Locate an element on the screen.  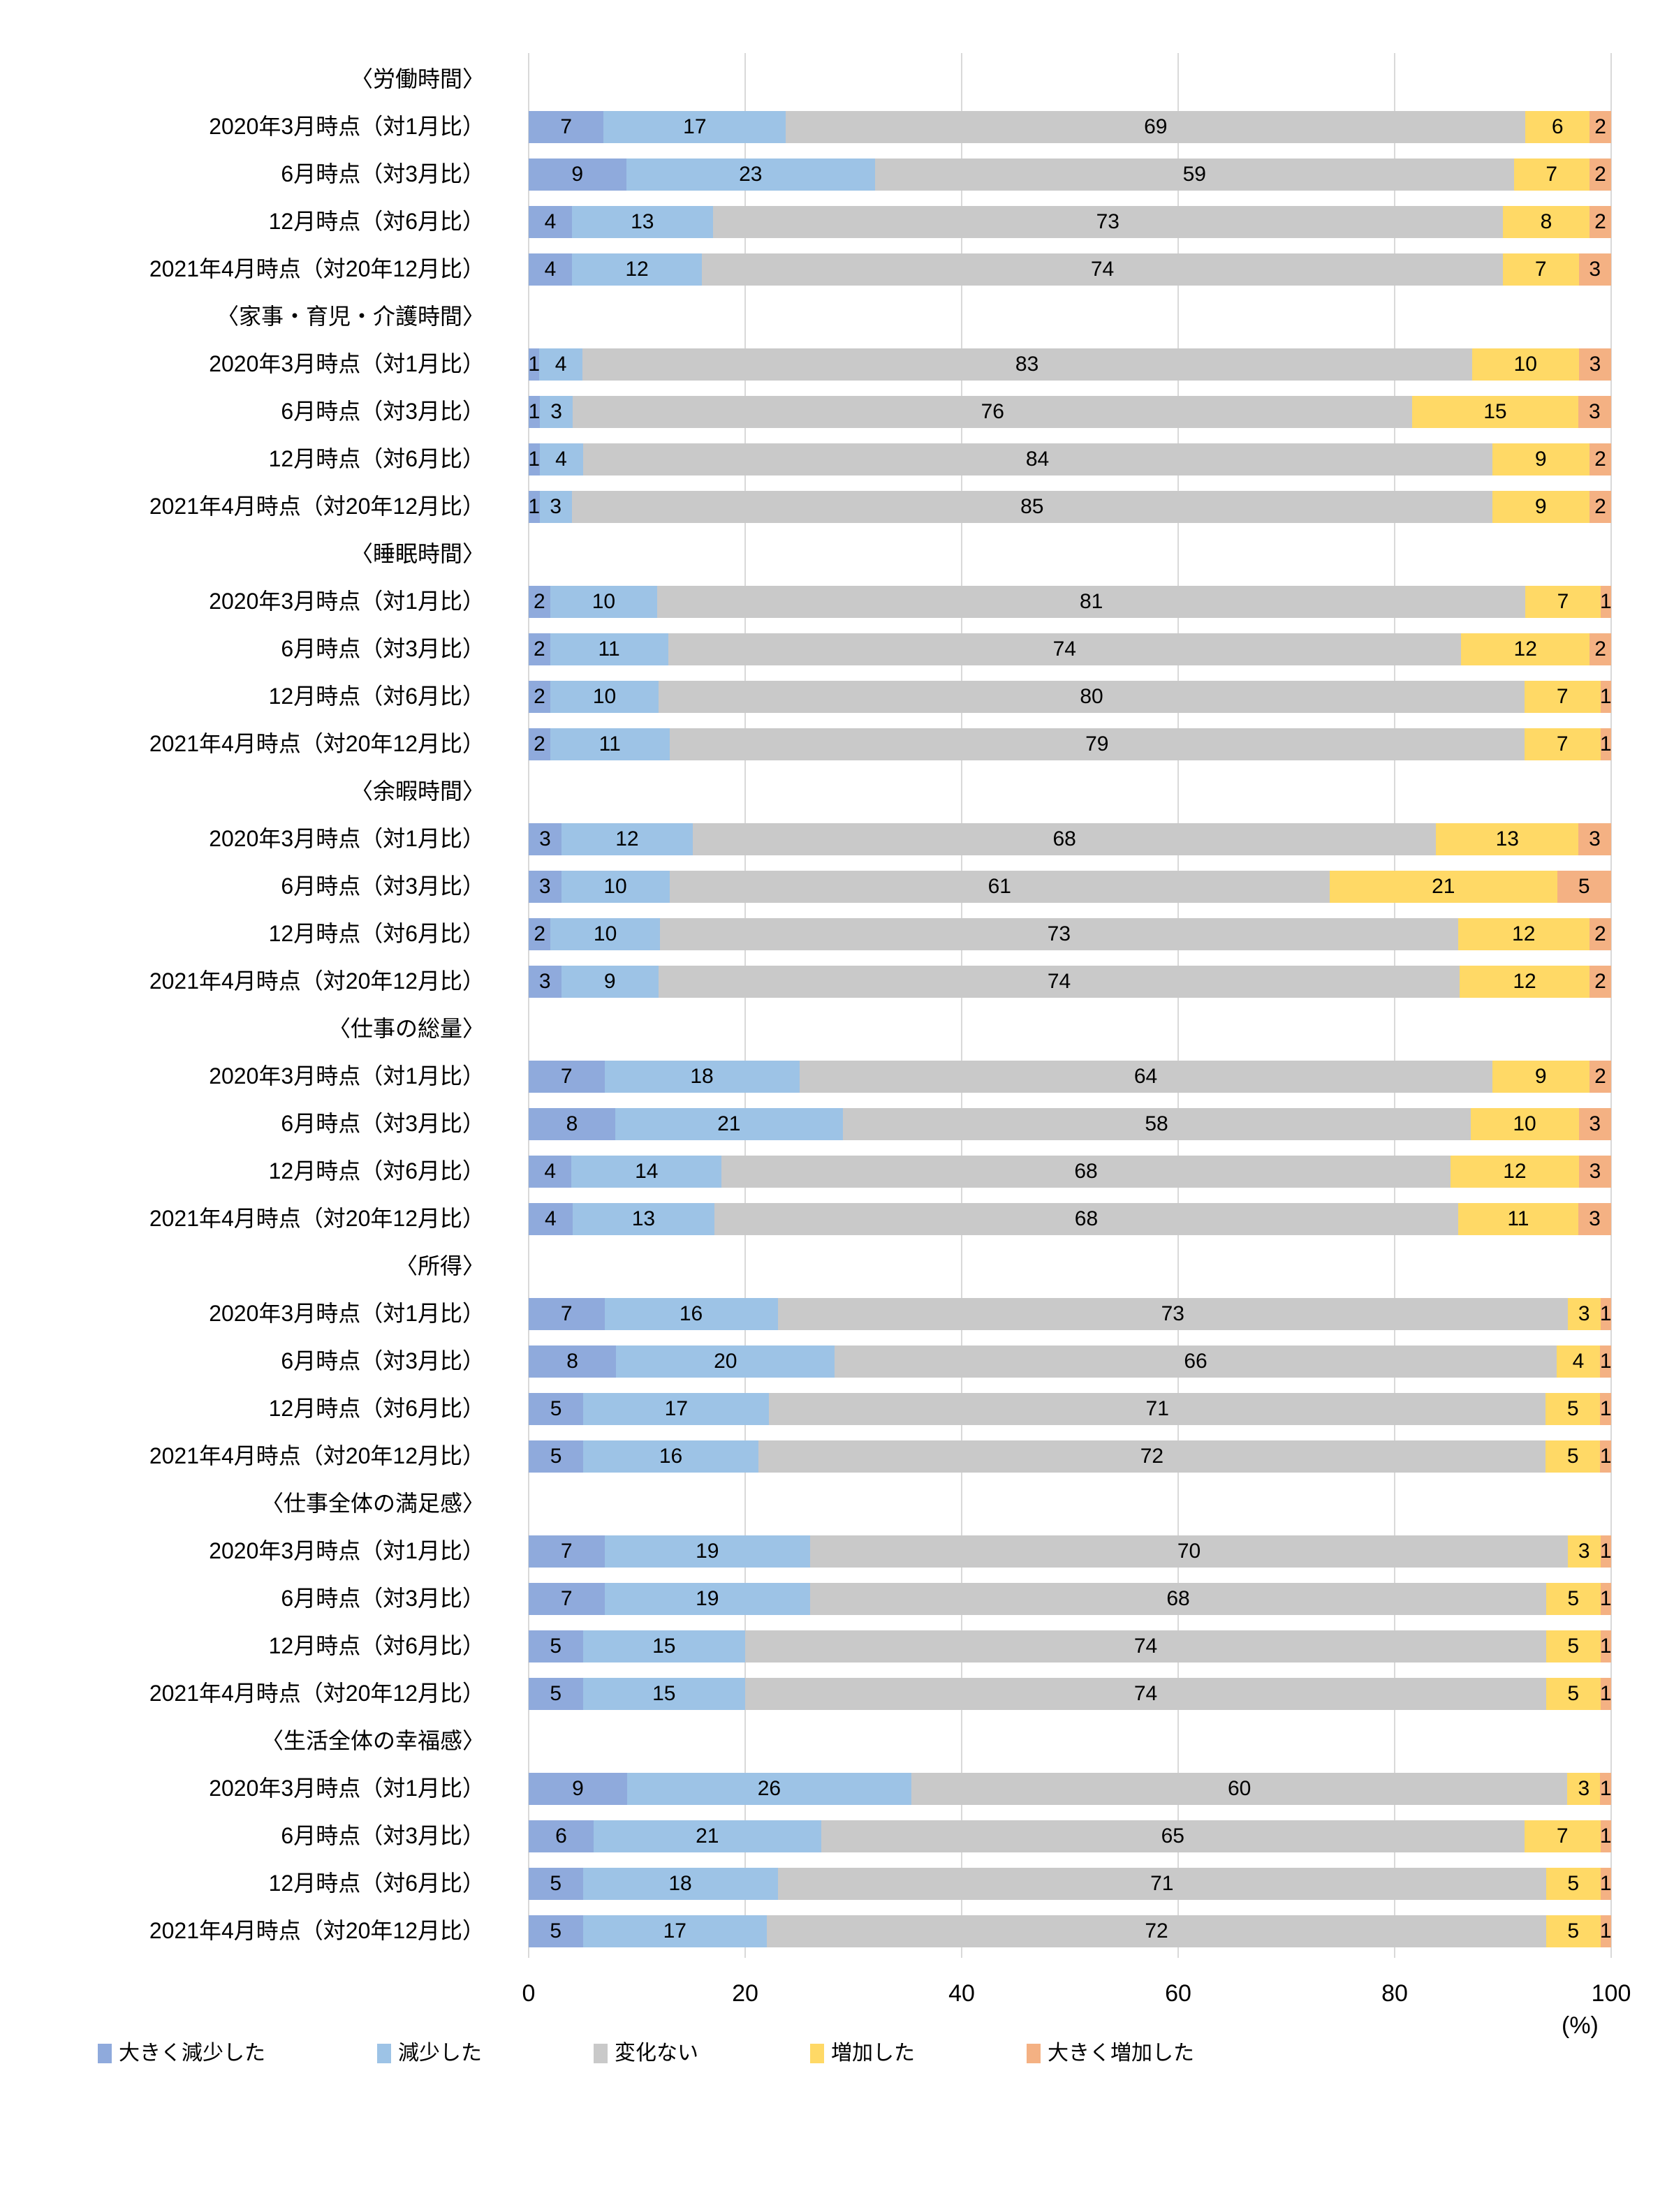
group-header-row: 〈労働時間〉 is located at coordinates (837, 79).